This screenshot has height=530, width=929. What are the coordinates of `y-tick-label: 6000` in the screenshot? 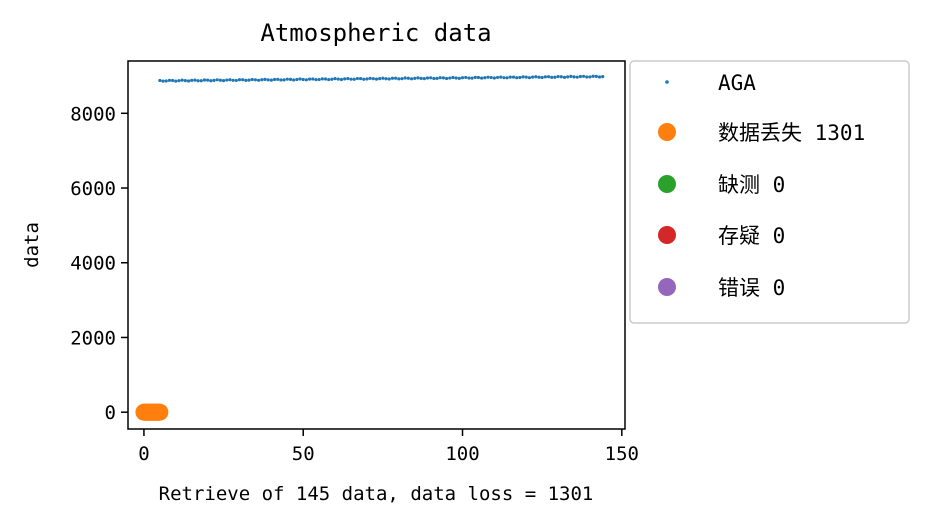 It's located at (93, 189).